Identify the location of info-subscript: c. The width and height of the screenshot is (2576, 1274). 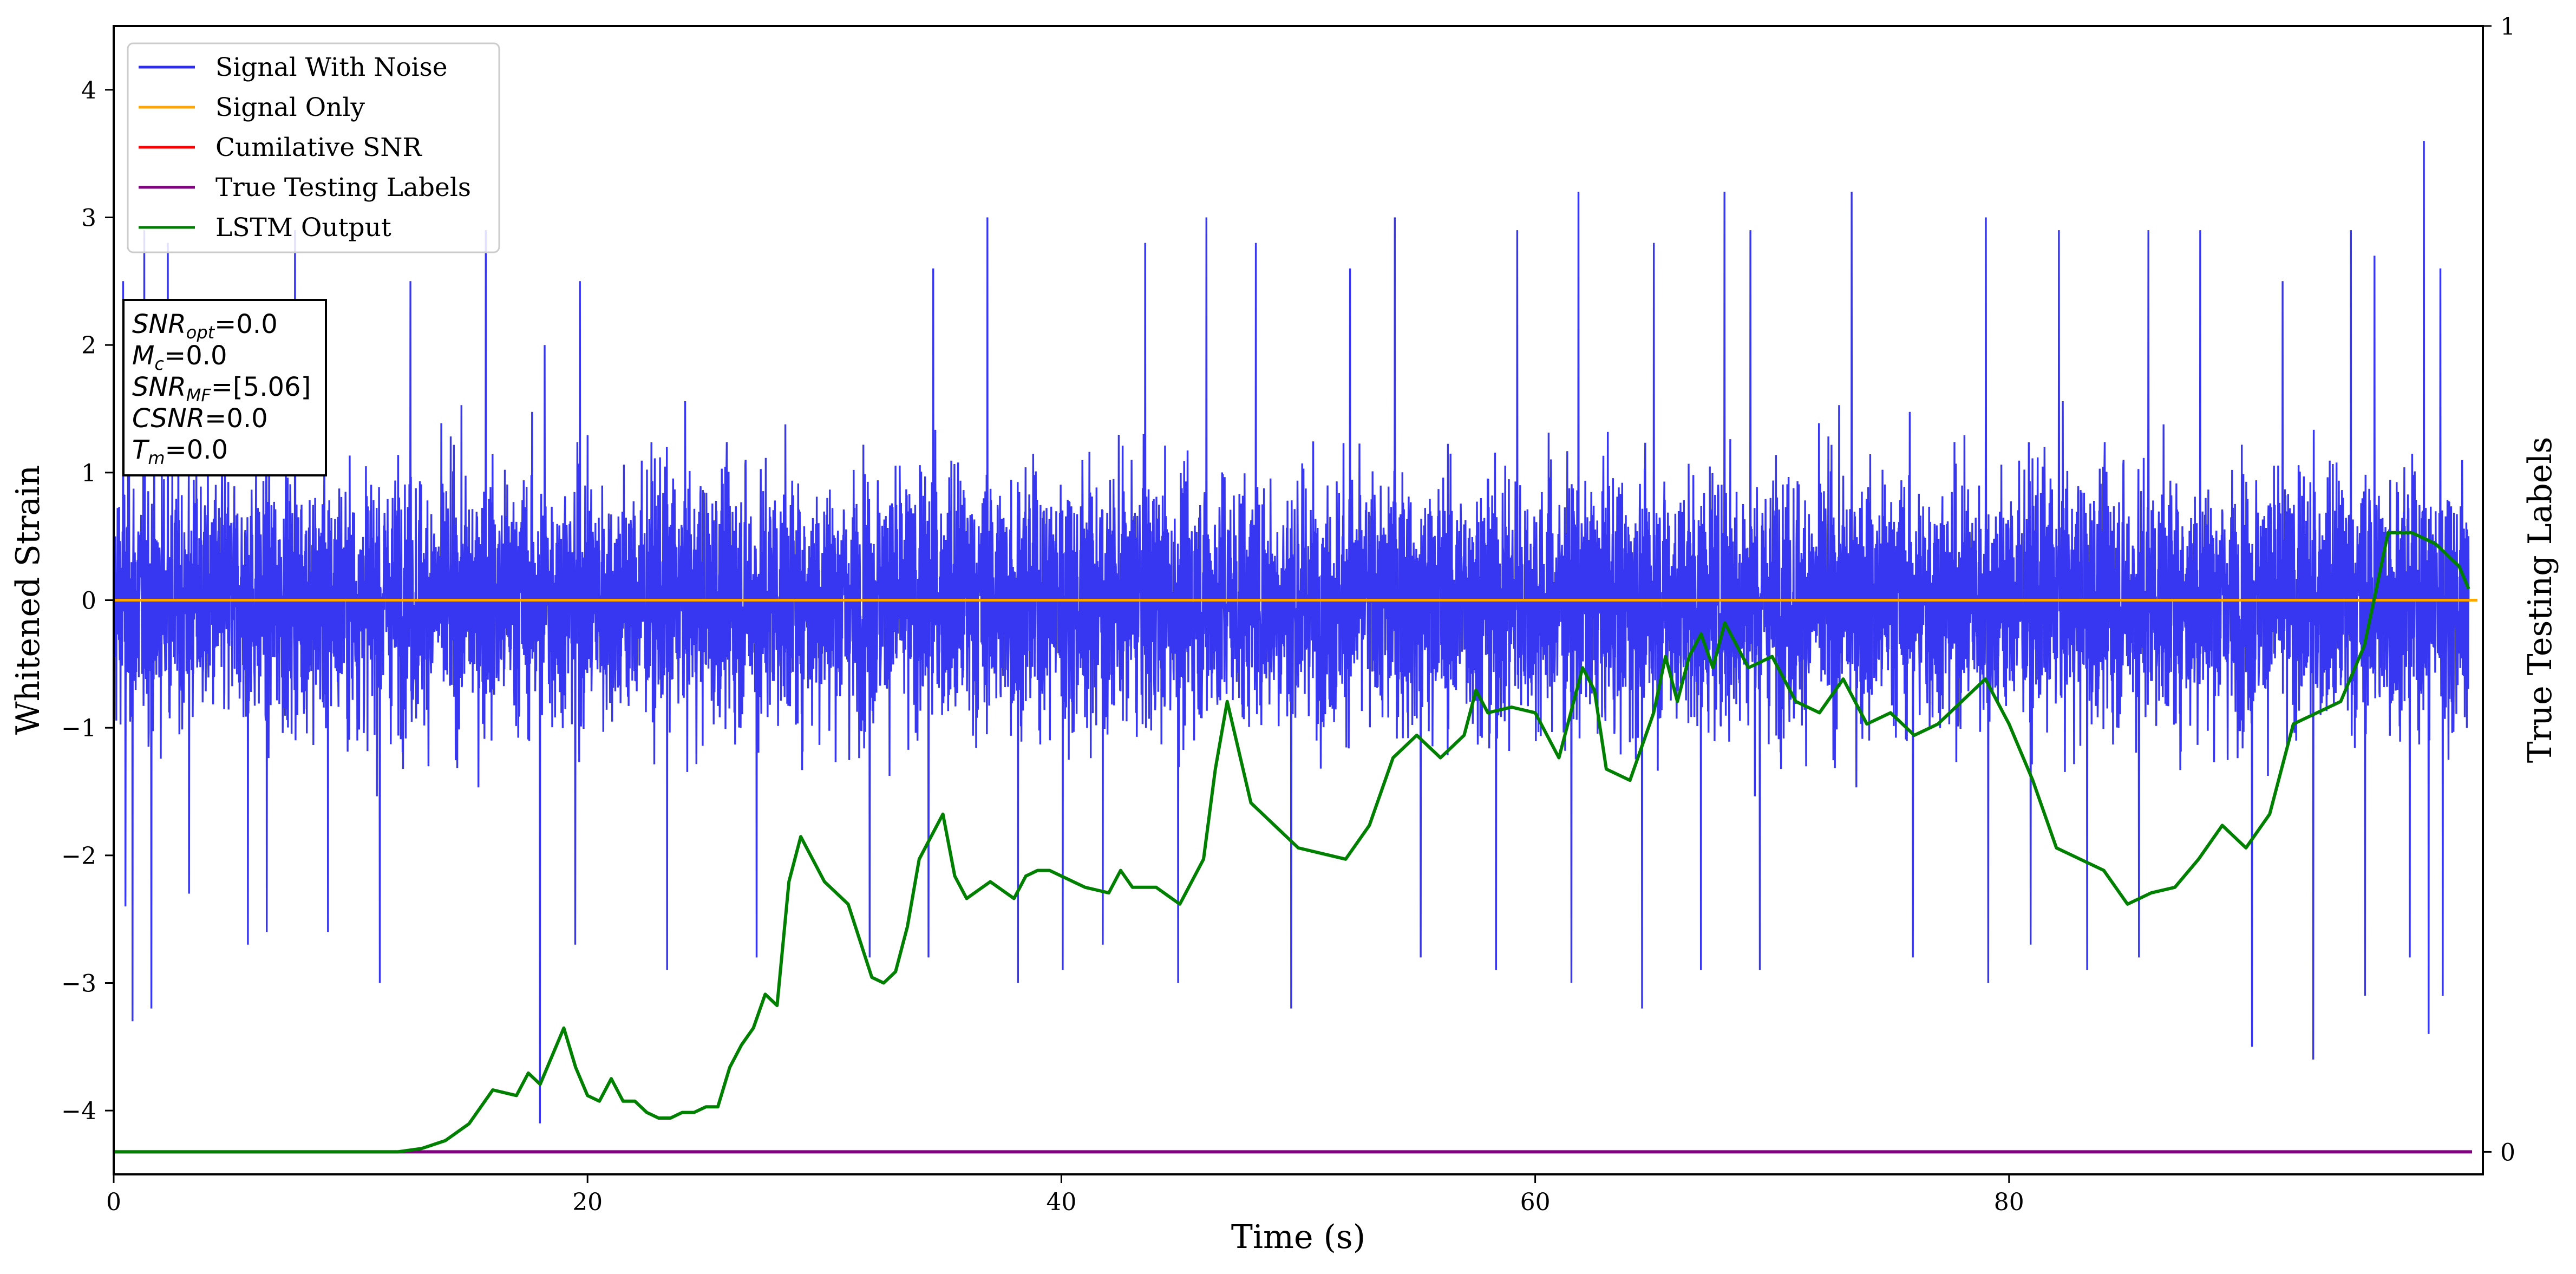
(159, 364).